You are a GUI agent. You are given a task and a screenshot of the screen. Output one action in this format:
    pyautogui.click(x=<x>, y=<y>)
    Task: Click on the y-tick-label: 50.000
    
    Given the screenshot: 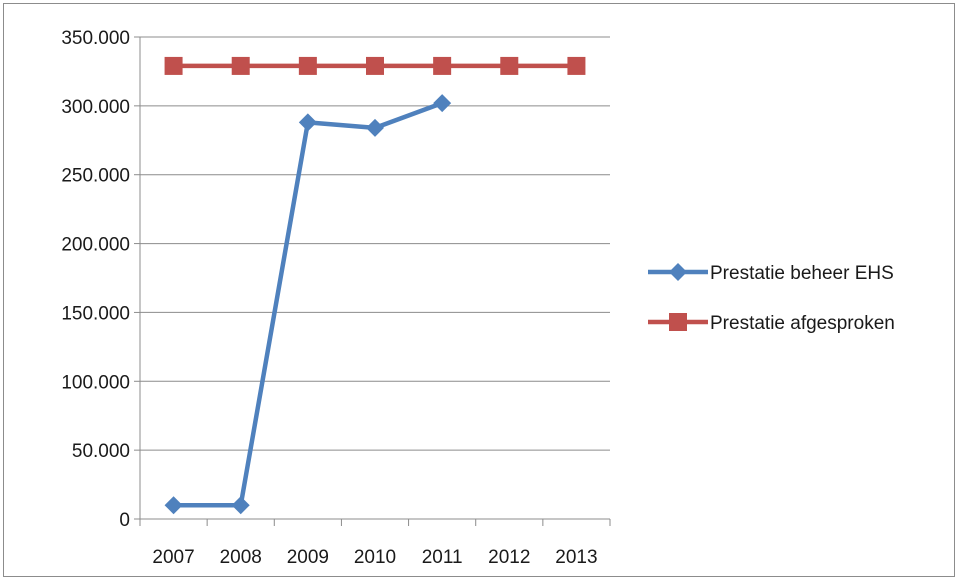 What is the action you would take?
    pyautogui.click(x=101, y=451)
    